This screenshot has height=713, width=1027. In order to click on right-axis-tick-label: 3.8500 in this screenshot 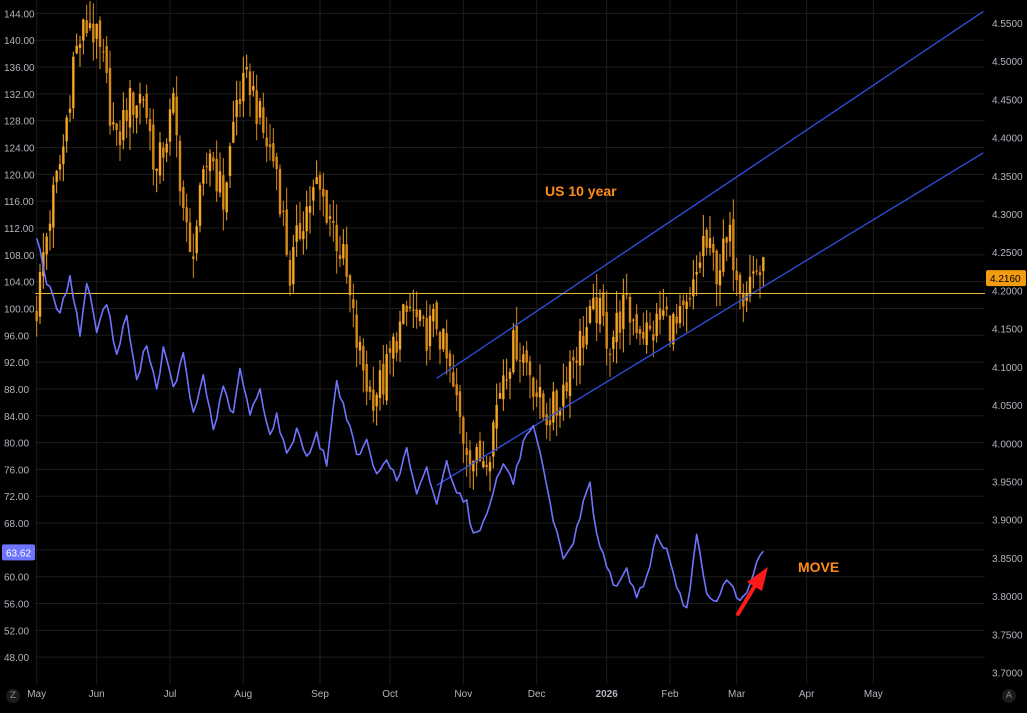, I will do `click(1007, 559)`.